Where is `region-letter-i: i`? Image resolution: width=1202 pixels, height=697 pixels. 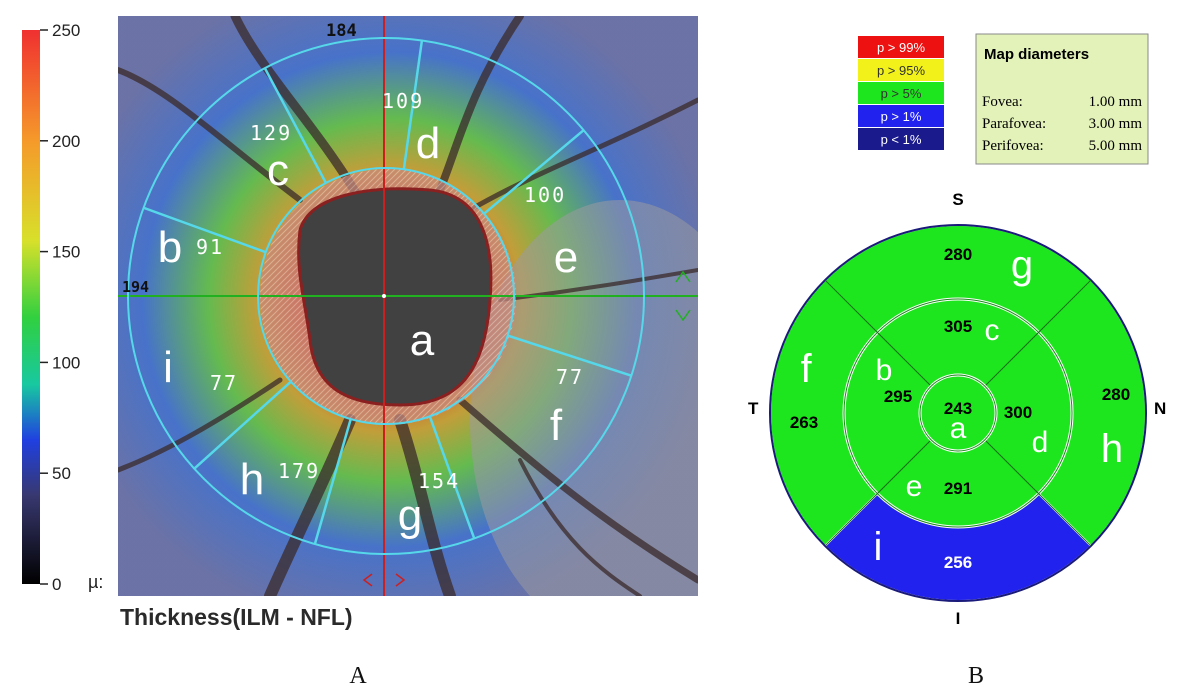
region-letter-i: i is located at coordinates (168, 367).